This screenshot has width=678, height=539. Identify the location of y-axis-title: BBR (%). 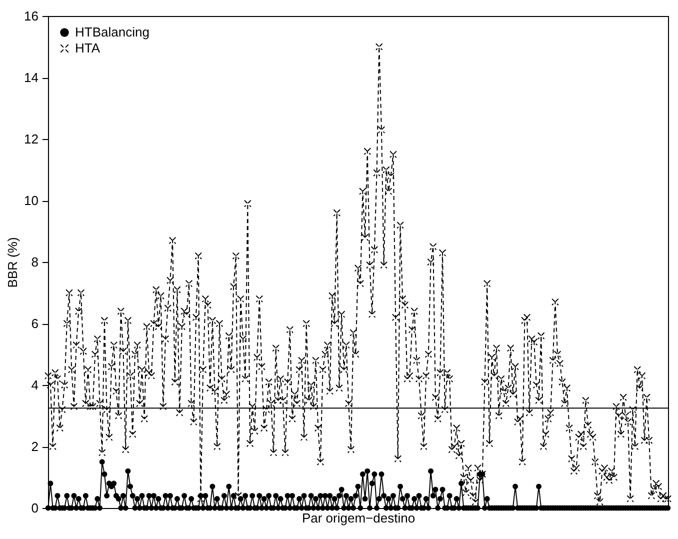
(12, 262).